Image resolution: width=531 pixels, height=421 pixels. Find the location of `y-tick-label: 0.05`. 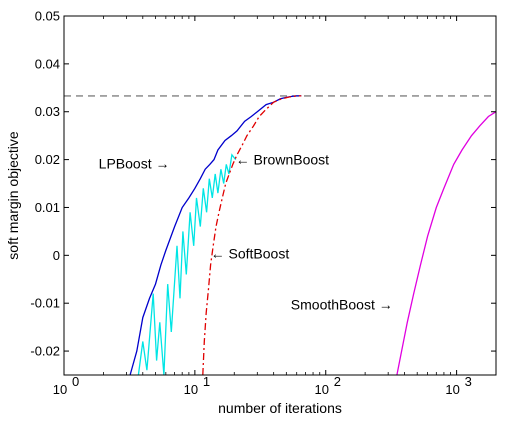

y-tick-label: 0.05 is located at coordinates (47, 16).